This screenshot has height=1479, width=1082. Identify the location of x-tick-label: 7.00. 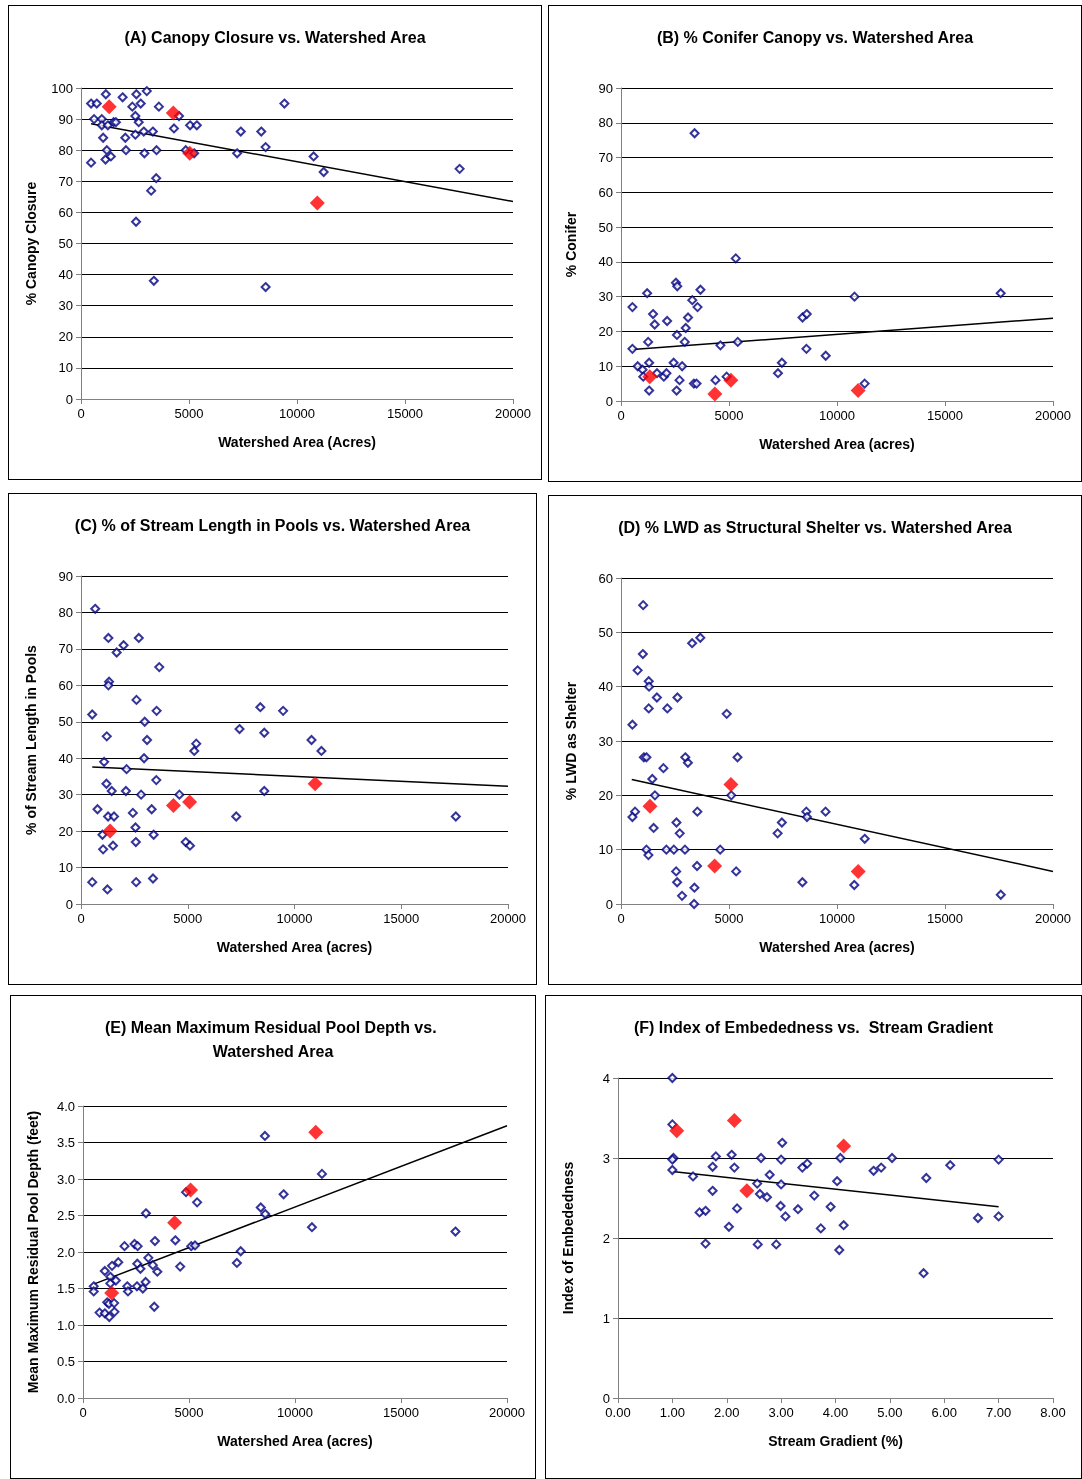
(998, 1412).